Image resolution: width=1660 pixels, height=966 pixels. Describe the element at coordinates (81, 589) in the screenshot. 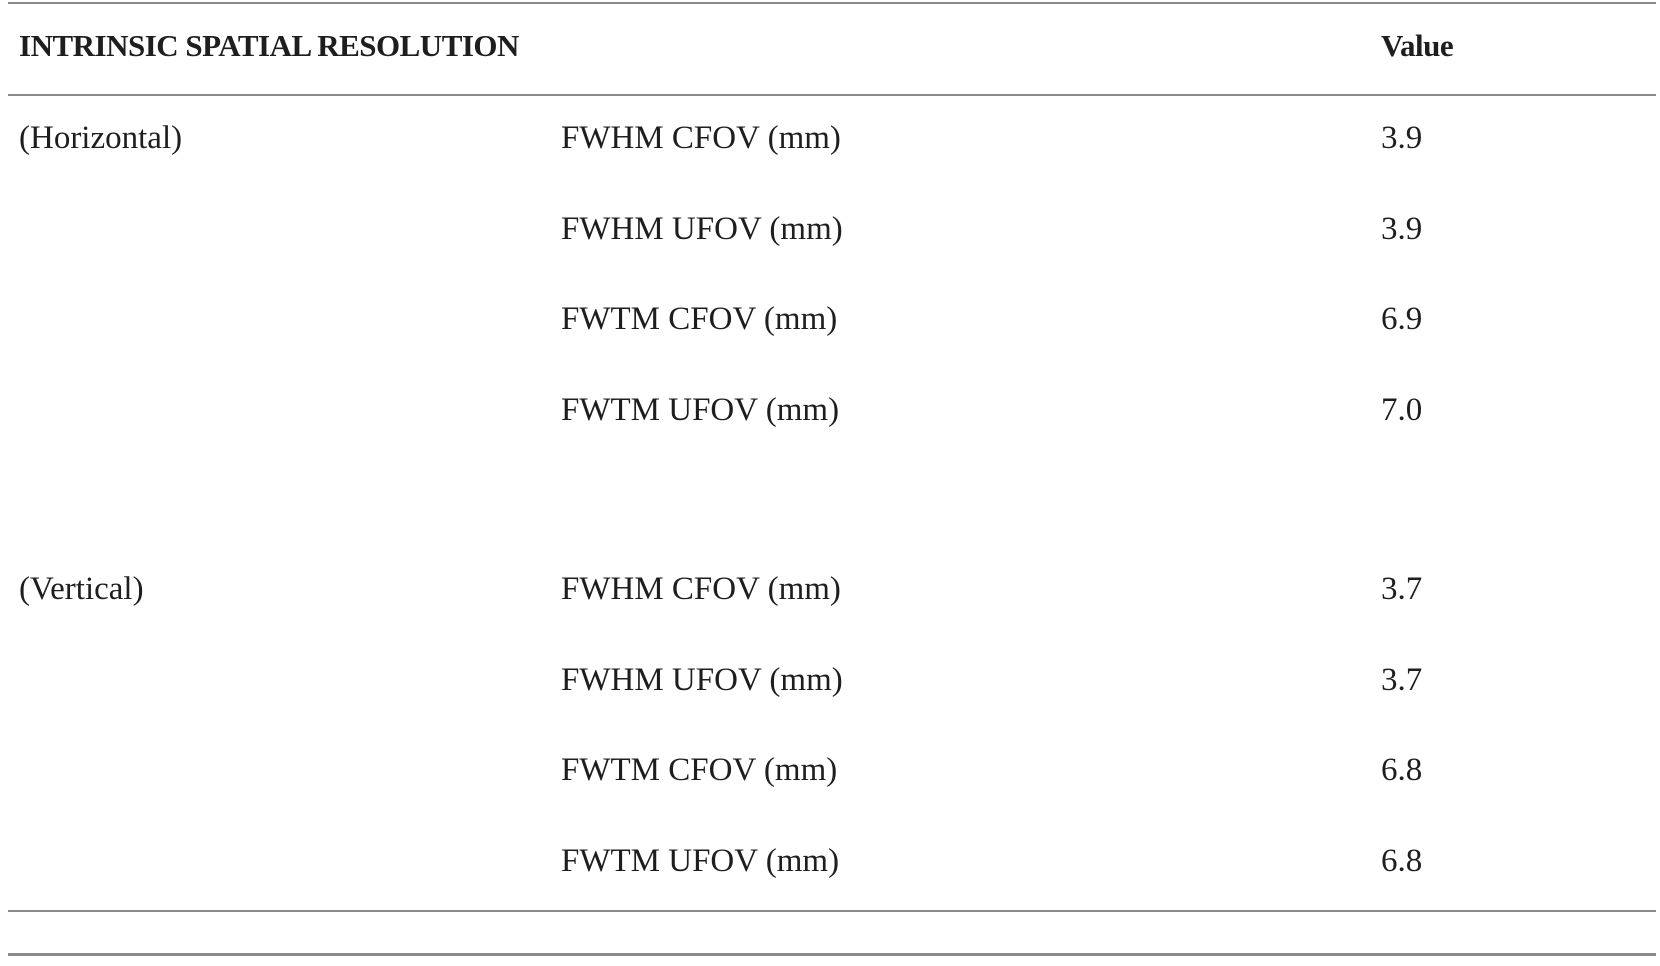

I see `group-label-vertical: (Vertical)` at that location.